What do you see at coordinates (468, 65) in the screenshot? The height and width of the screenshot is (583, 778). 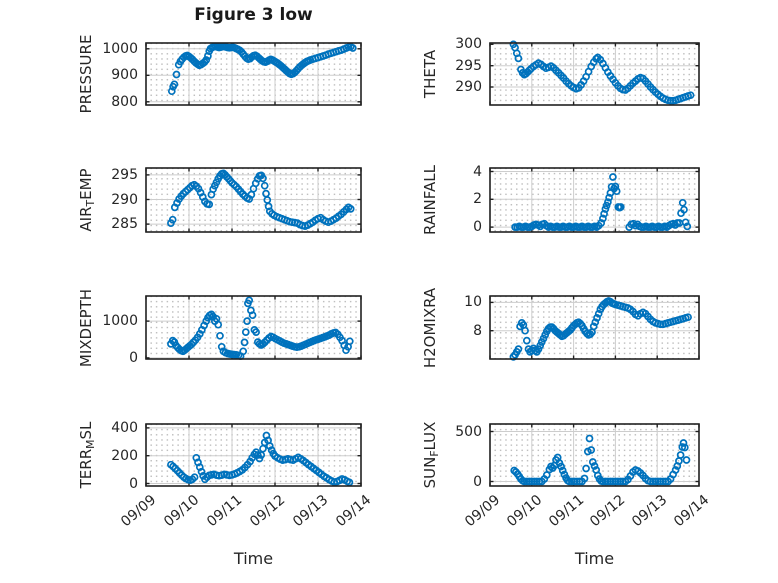 I see `ytick-label-theta: 295` at bounding box center [468, 65].